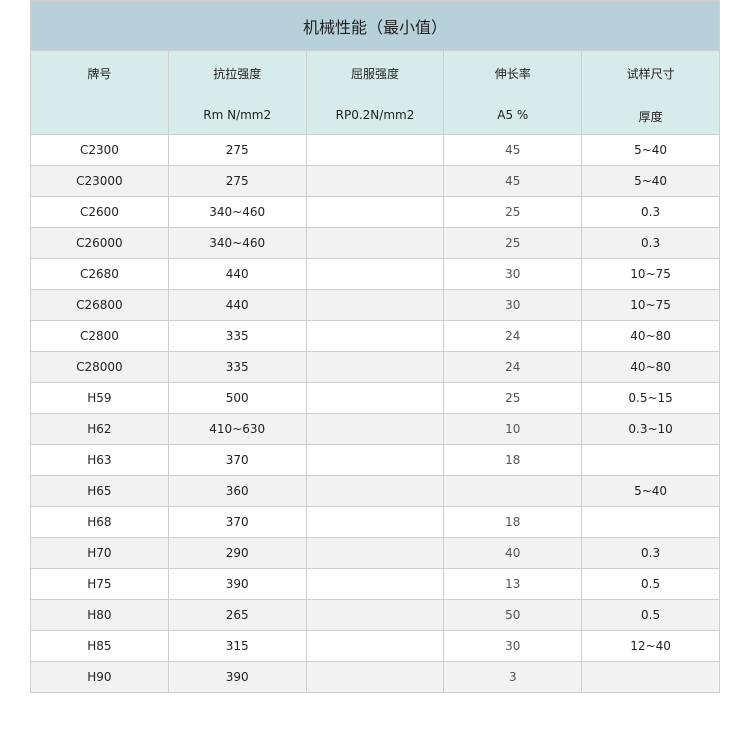 The width and height of the screenshot is (750, 738). Describe the element at coordinates (375, 305) in the screenshot. I see `table-row: C26800 440 30 10~75` at that location.